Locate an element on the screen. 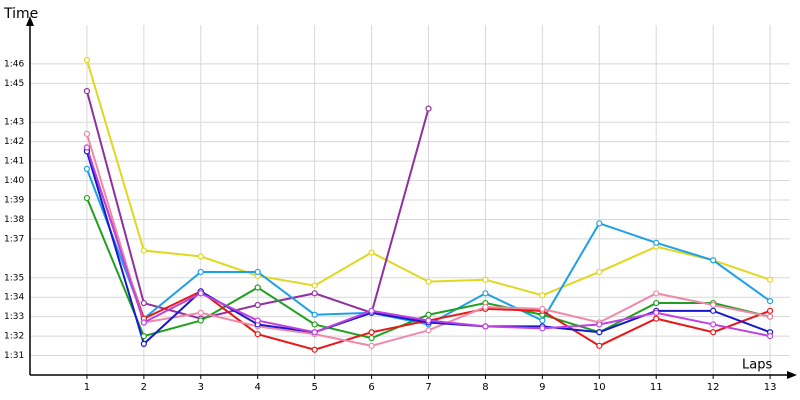 The width and height of the screenshot is (800, 400). y-tick-label: 1:38 is located at coordinates (14, 220).